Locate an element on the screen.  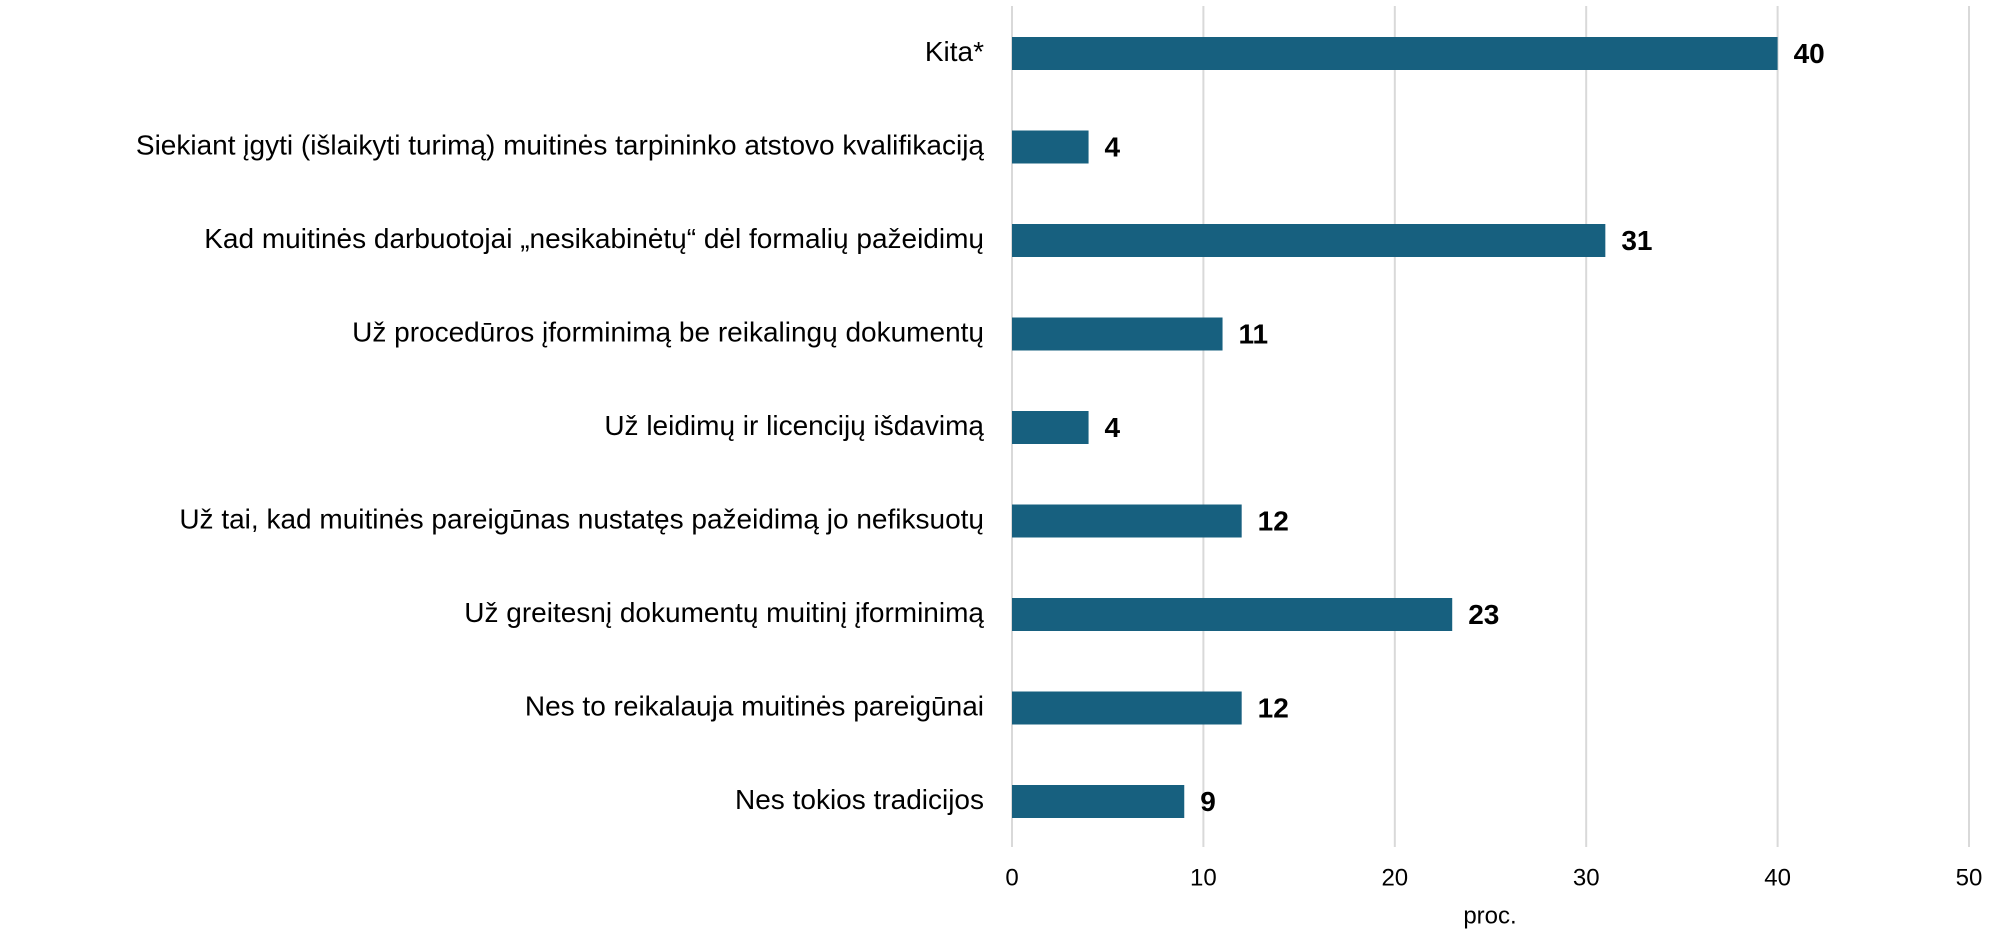
data-label: 40 is located at coordinates (1809, 53).